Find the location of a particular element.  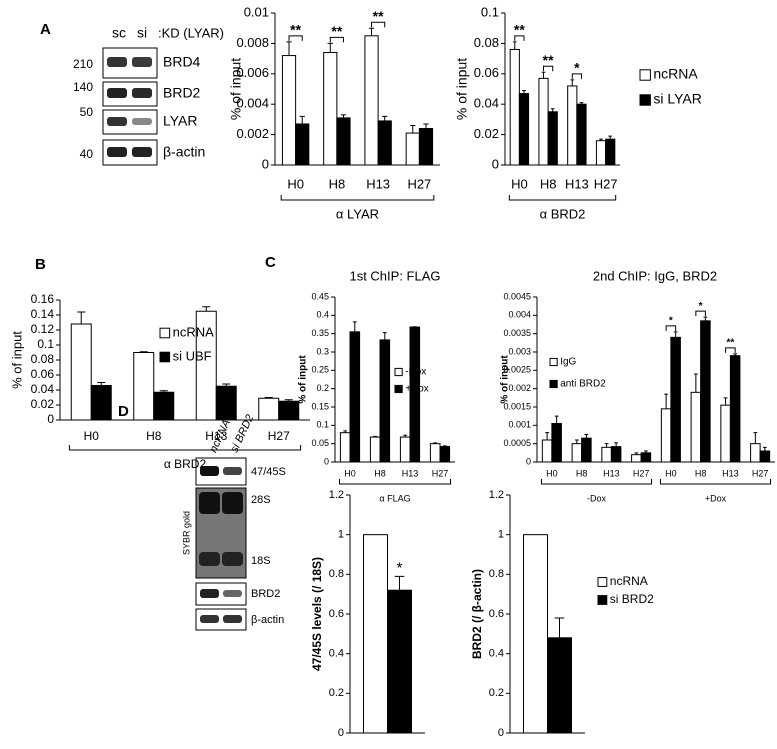

lane-label: sc is located at coordinates (119, 33).